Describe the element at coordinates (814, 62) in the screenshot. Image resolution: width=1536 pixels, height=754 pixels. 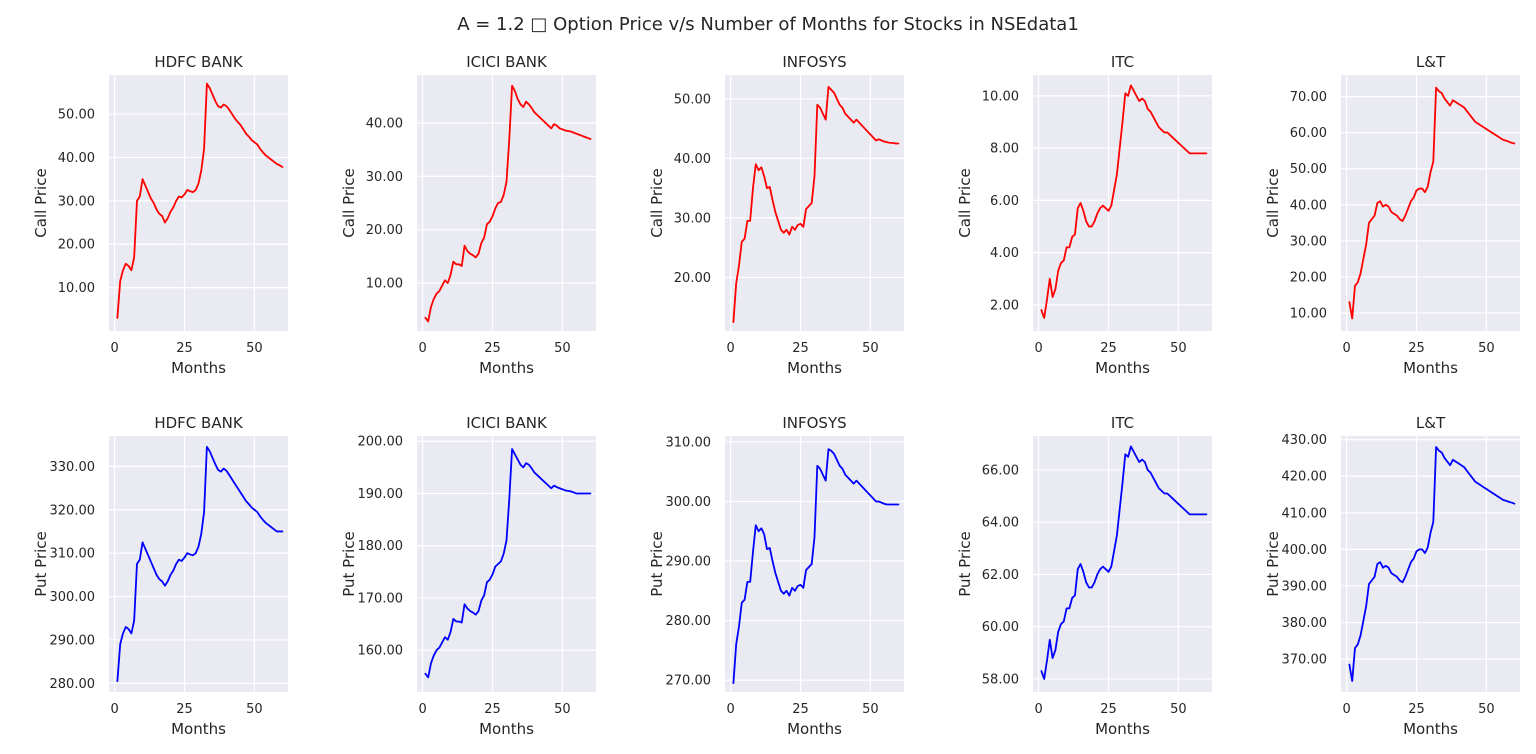
I see `chart-title: INFOSYS` at that location.